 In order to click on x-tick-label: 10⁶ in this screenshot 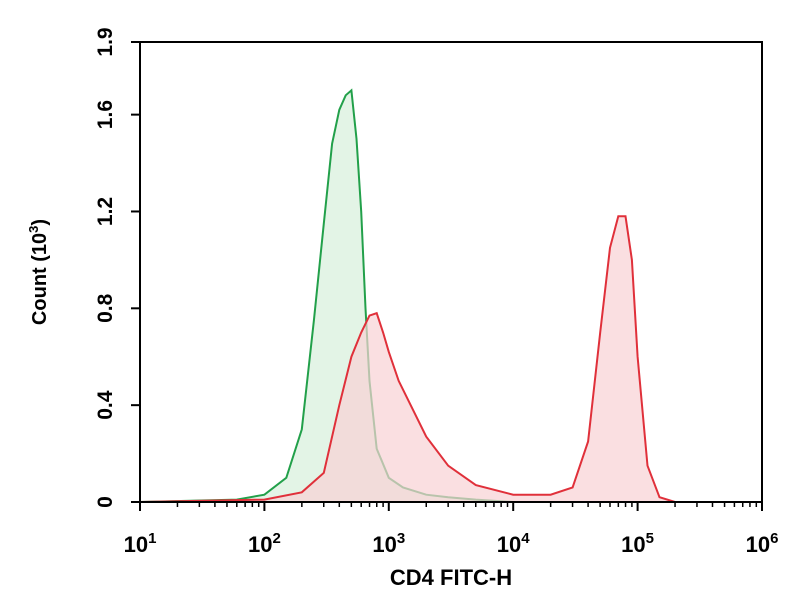, I will do `click(762, 543)`.